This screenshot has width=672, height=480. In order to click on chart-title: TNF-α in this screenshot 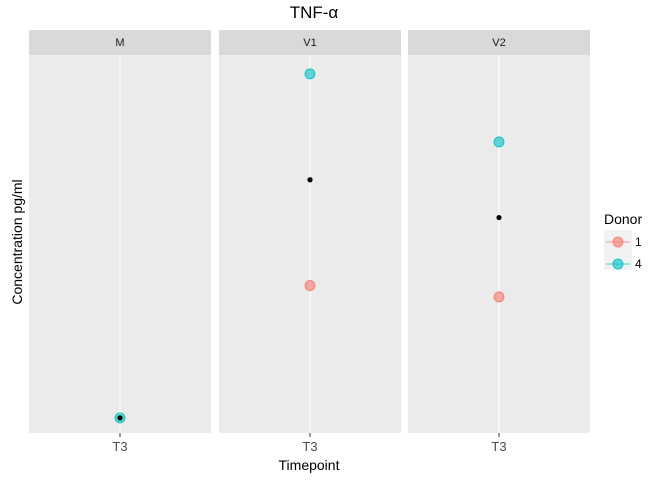, I will do `click(314, 12)`.